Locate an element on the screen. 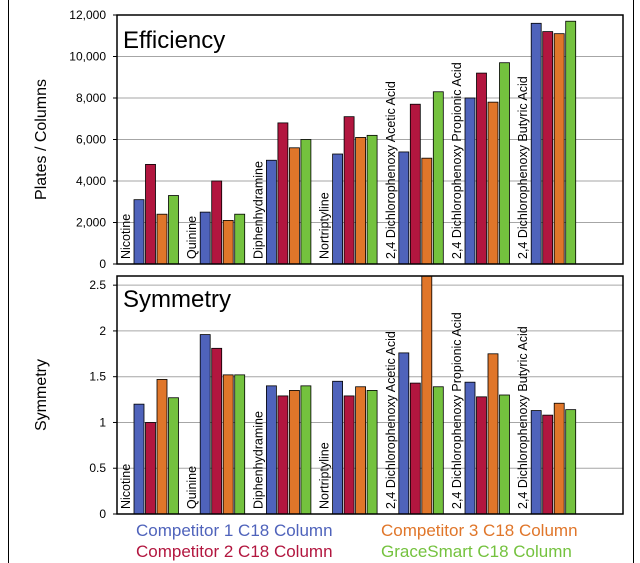  chart-title: Efficiency is located at coordinates (174, 40).